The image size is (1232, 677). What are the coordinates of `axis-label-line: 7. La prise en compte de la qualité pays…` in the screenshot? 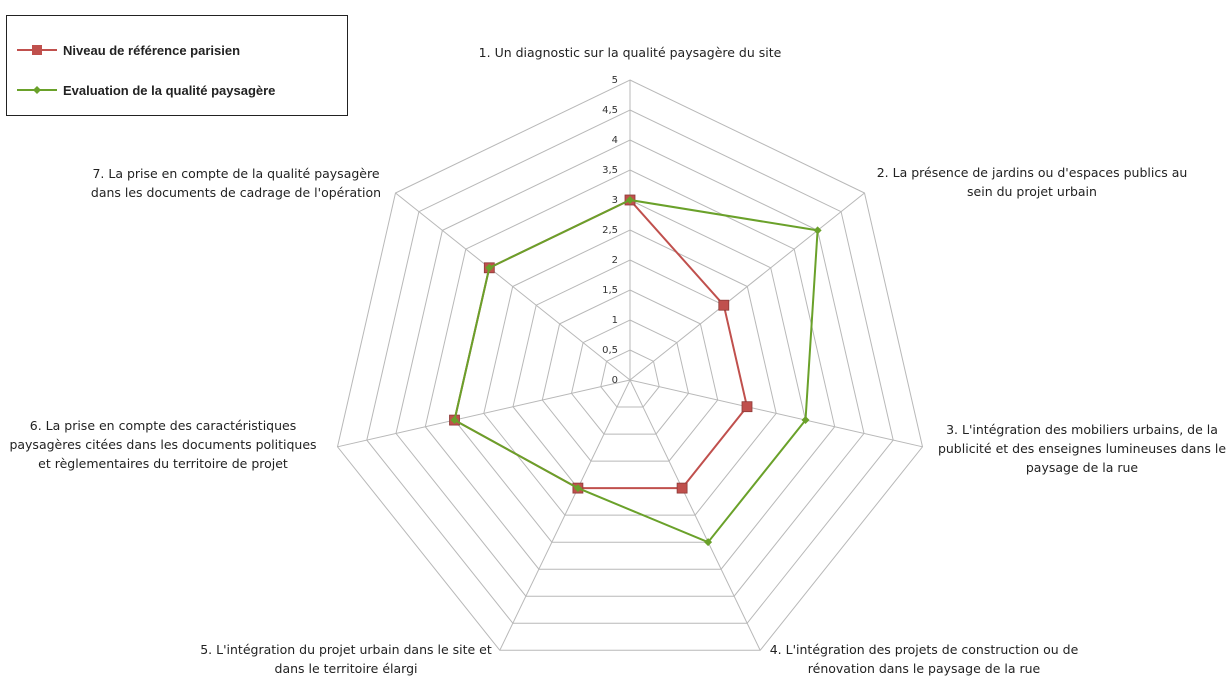 It's located at (235, 173).